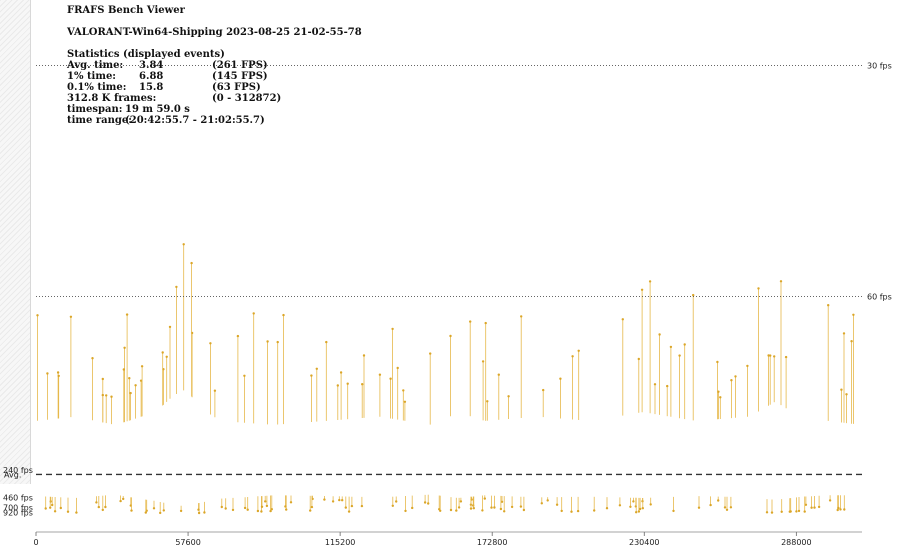 The width and height of the screenshot is (900, 548). I want to click on fps-ref-label: 60 fps, so click(879, 297).